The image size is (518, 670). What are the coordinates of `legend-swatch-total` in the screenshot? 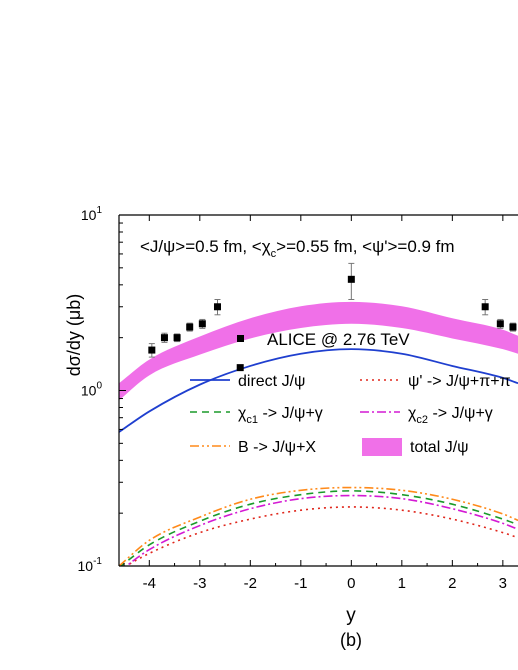 It's located at (382, 447).